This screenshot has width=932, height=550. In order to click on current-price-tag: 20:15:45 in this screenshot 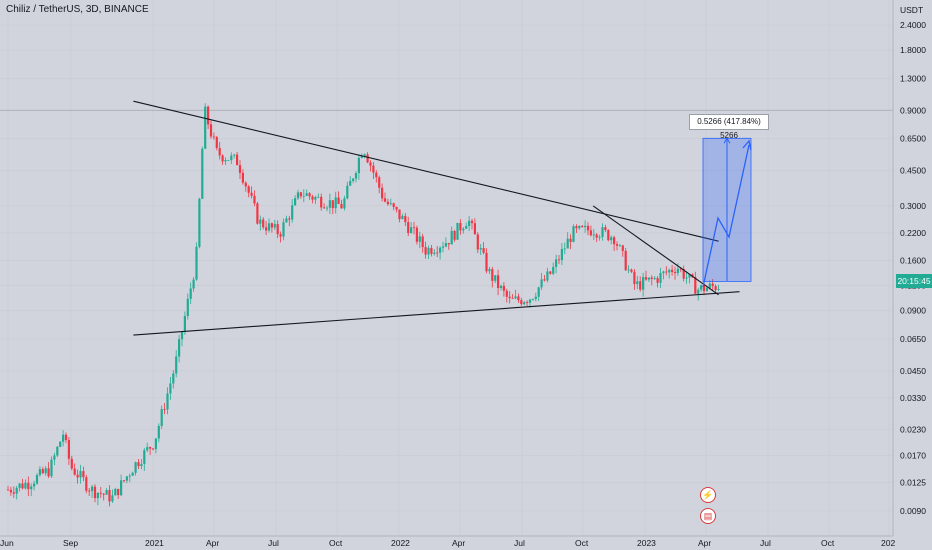, I will do `click(914, 281)`.